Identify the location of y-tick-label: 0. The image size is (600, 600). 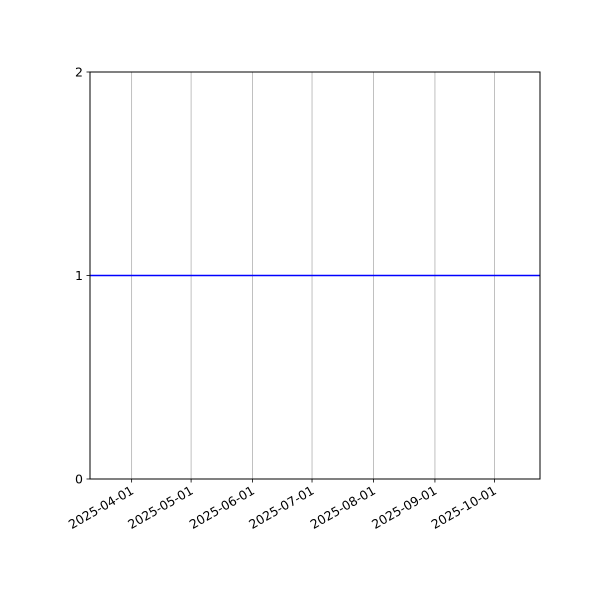
(79, 479).